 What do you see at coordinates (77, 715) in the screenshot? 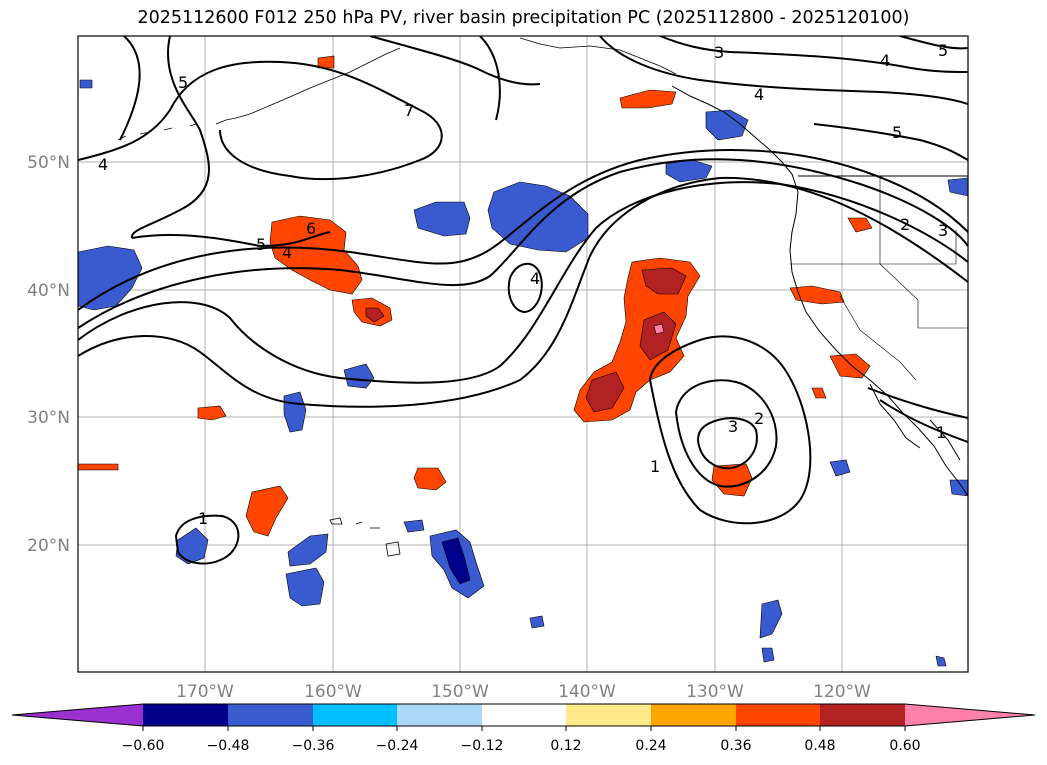
I see `colorbar-extend-min` at bounding box center [77, 715].